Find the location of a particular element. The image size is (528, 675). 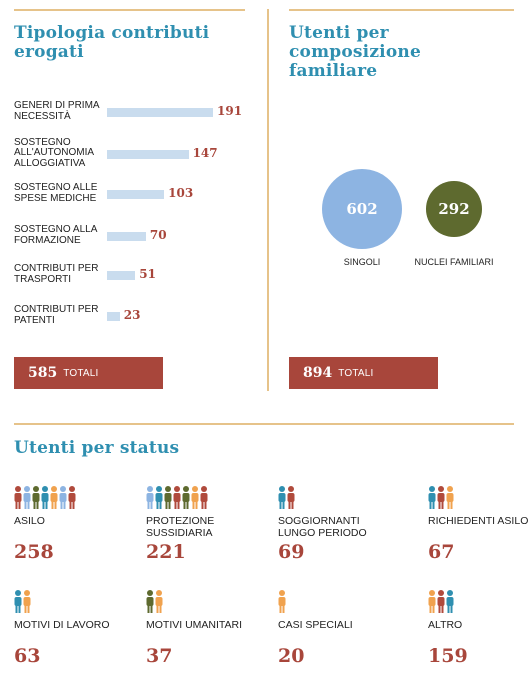

bubble: 602 is located at coordinates (362, 209).